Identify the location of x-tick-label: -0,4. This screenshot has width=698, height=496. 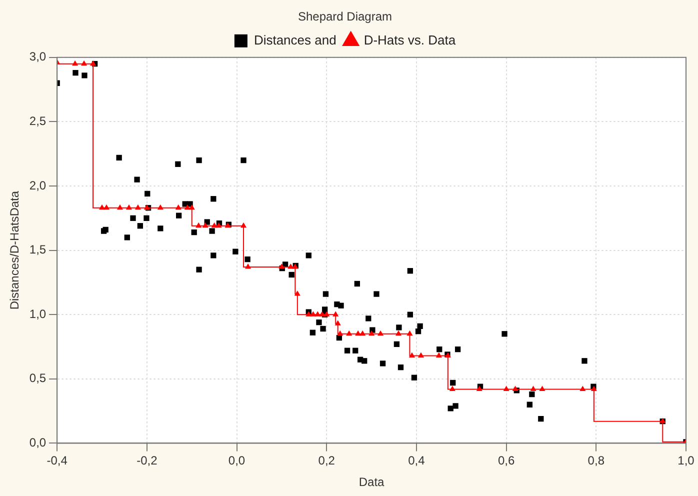
(57, 461).